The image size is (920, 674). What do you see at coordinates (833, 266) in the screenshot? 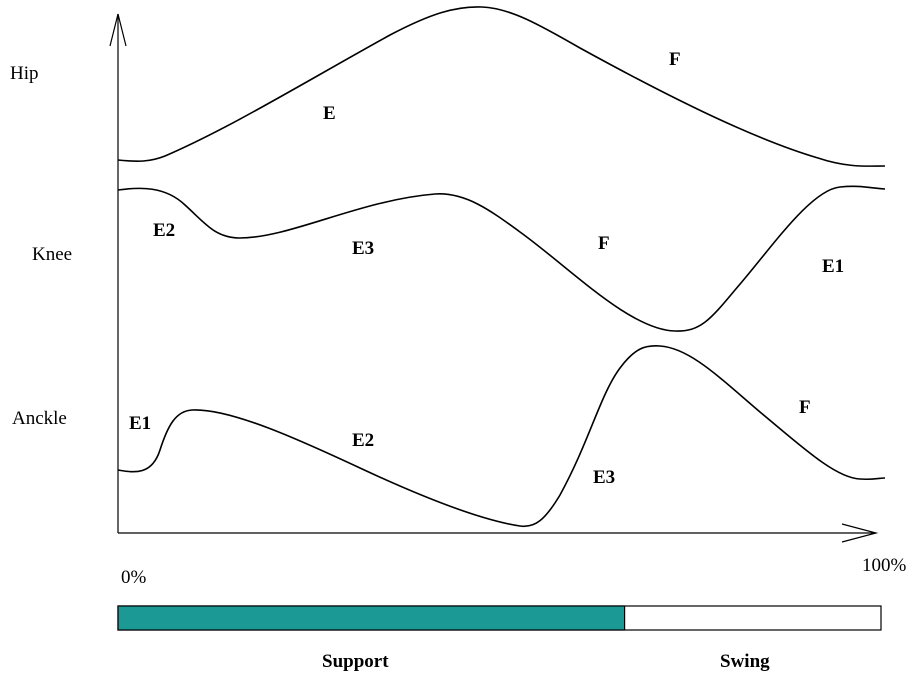
I see `phase-label-knee-e1: E1` at bounding box center [833, 266].